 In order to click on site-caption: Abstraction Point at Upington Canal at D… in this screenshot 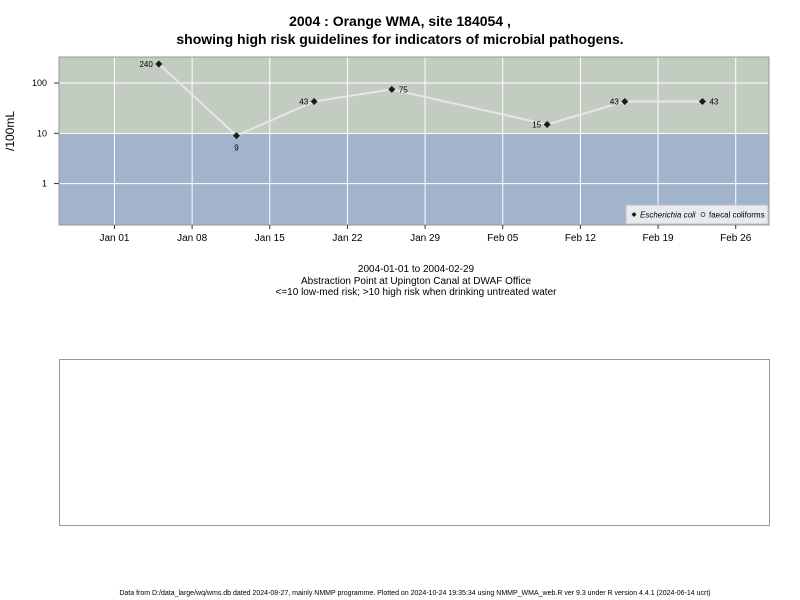, I will do `click(416, 281)`.